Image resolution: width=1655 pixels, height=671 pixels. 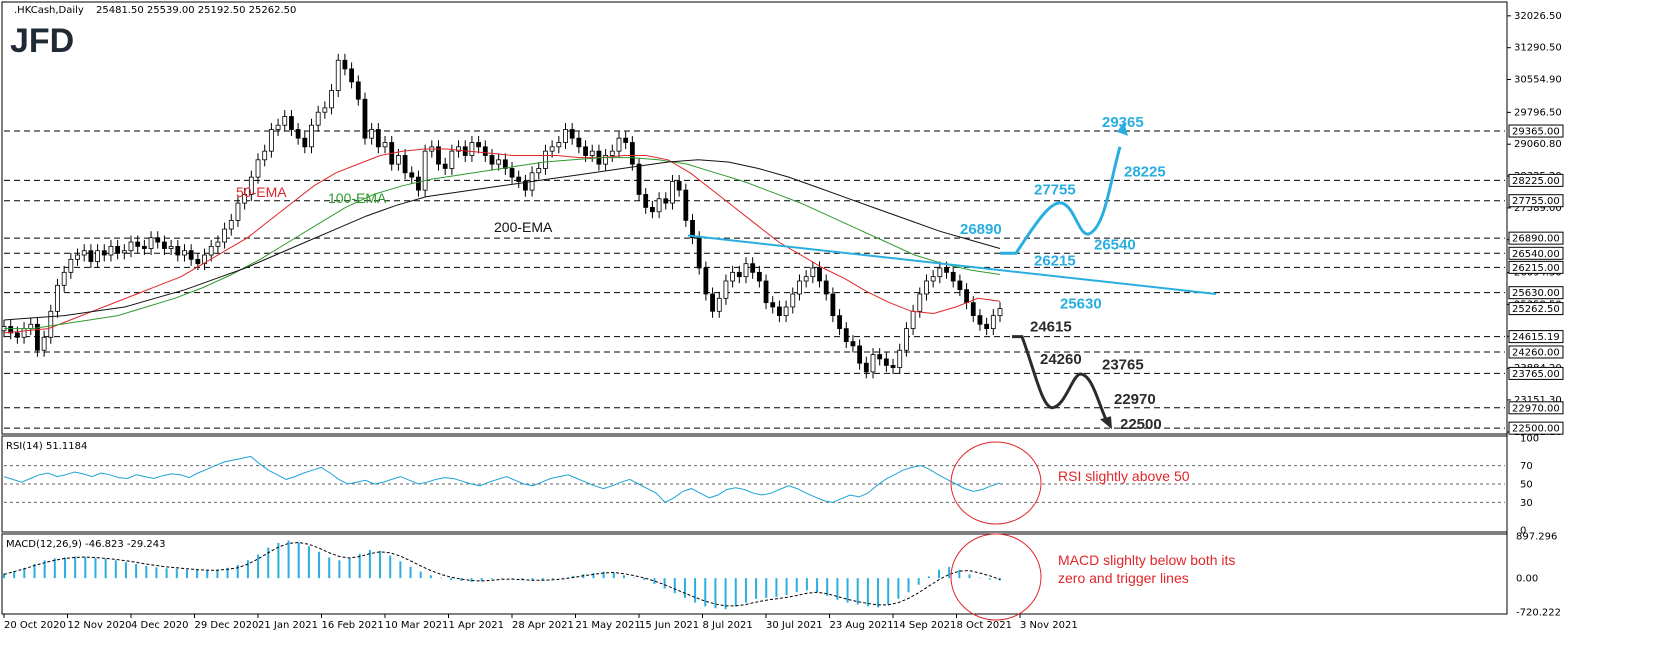 I want to click on rsi-axis-label: 70, so click(x=1526, y=466).